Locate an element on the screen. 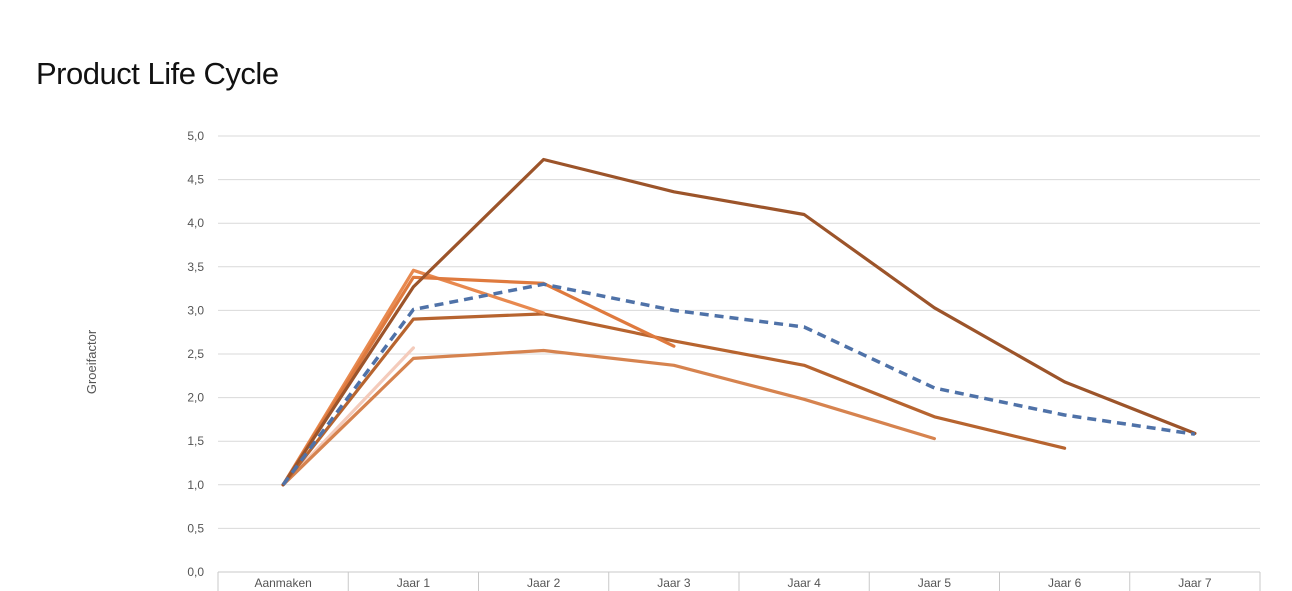 This screenshot has height=591, width=1292. y-tick-label: 5,0 is located at coordinates (195, 136).